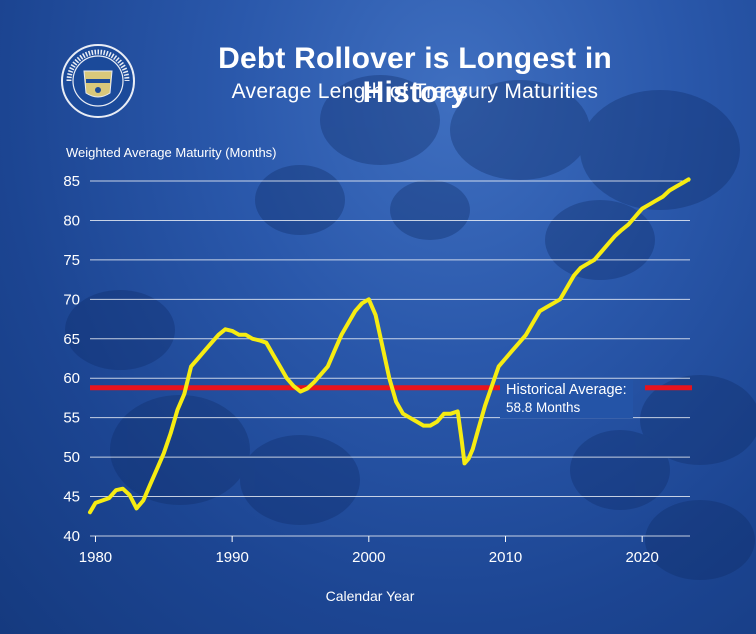 The image size is (756, 634). Describe the element at coordinates (95, 557) in the screenshot. I see `x-tick-label: 1980` at that location.